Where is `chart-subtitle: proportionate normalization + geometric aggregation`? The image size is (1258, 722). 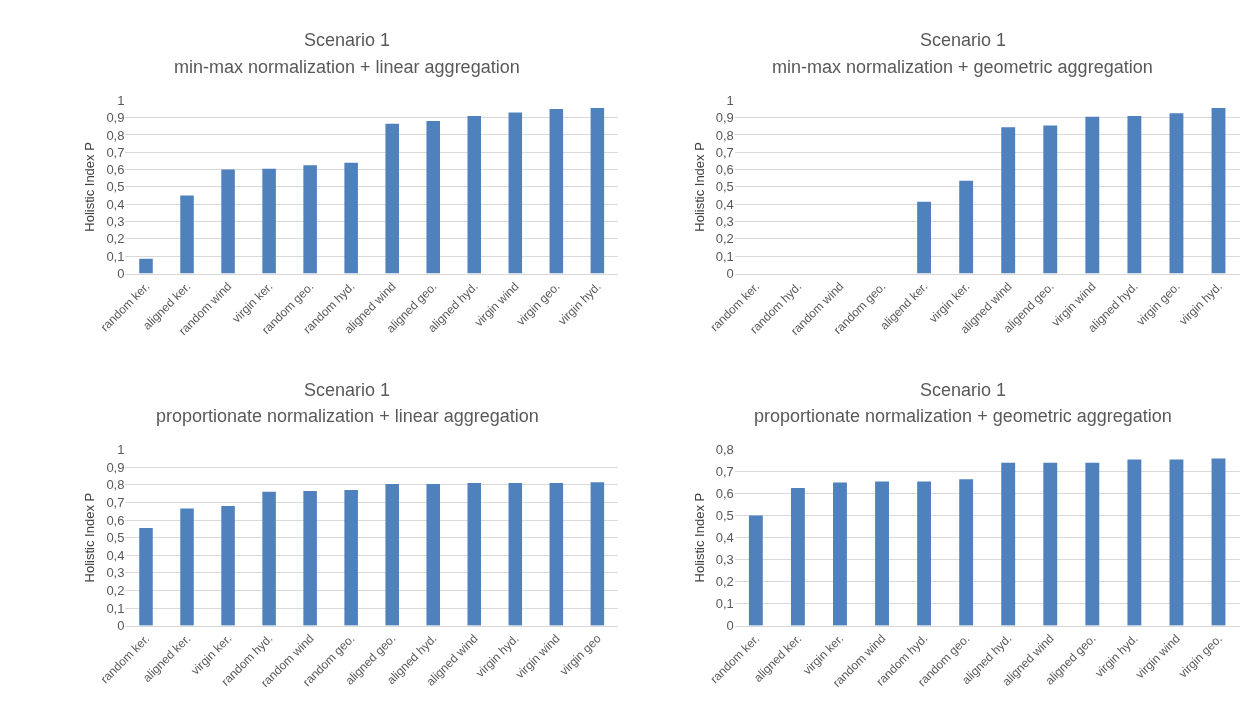
chart-subtitle: proportionate normalization + geometric aggregation is located at coordinates (963, 416).